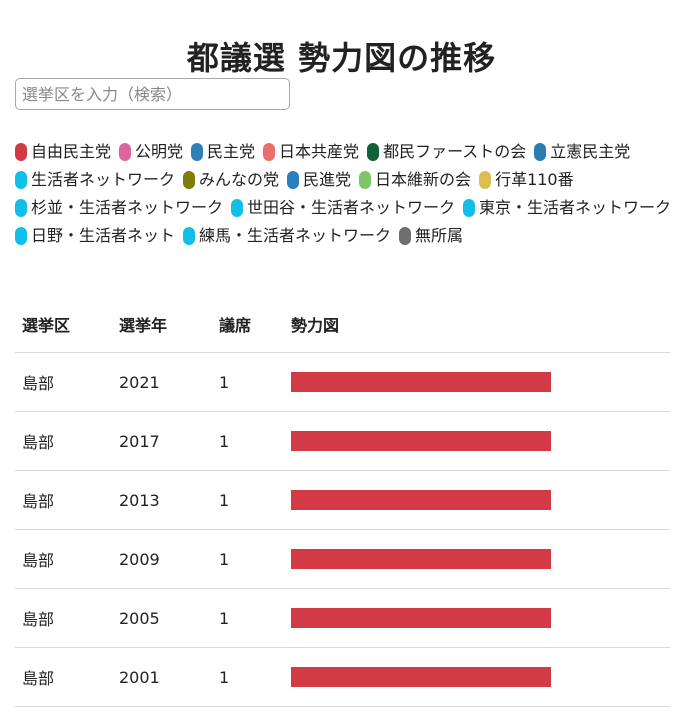 The height and width of the screenshot is (720, 683). What do you see at coordinates (162, 441) in the screenshot?
I see `year-cell: 2017` at bounding box center [162, 441].